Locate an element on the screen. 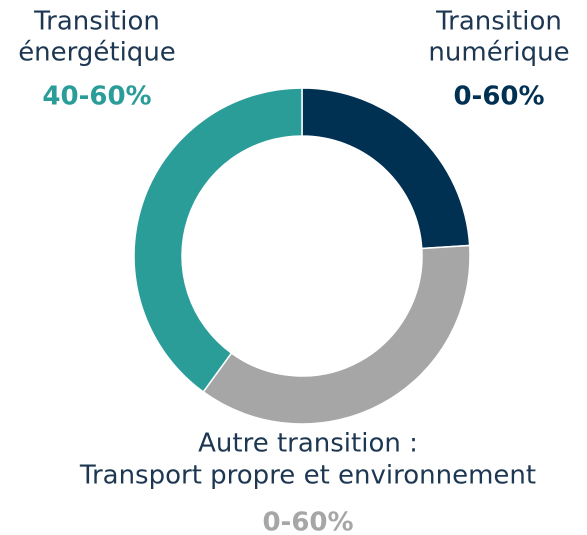 This screenshot has height=535, width=587. category-label: Transport propre et environnement is located at coordinates (307, 476).